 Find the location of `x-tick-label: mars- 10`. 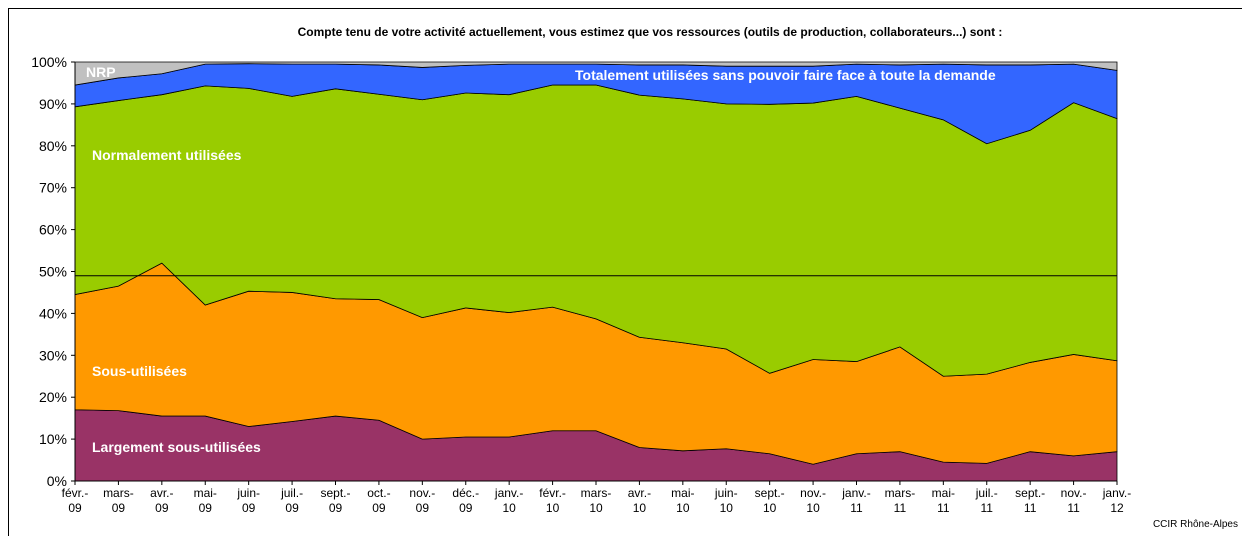

x-tick-label: mars- 10 is located at coordinates (596, 500).